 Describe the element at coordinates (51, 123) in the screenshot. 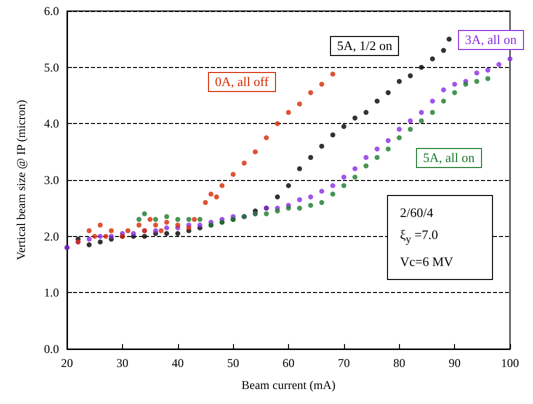

I see `y-tick-label: 4.0` at that location.